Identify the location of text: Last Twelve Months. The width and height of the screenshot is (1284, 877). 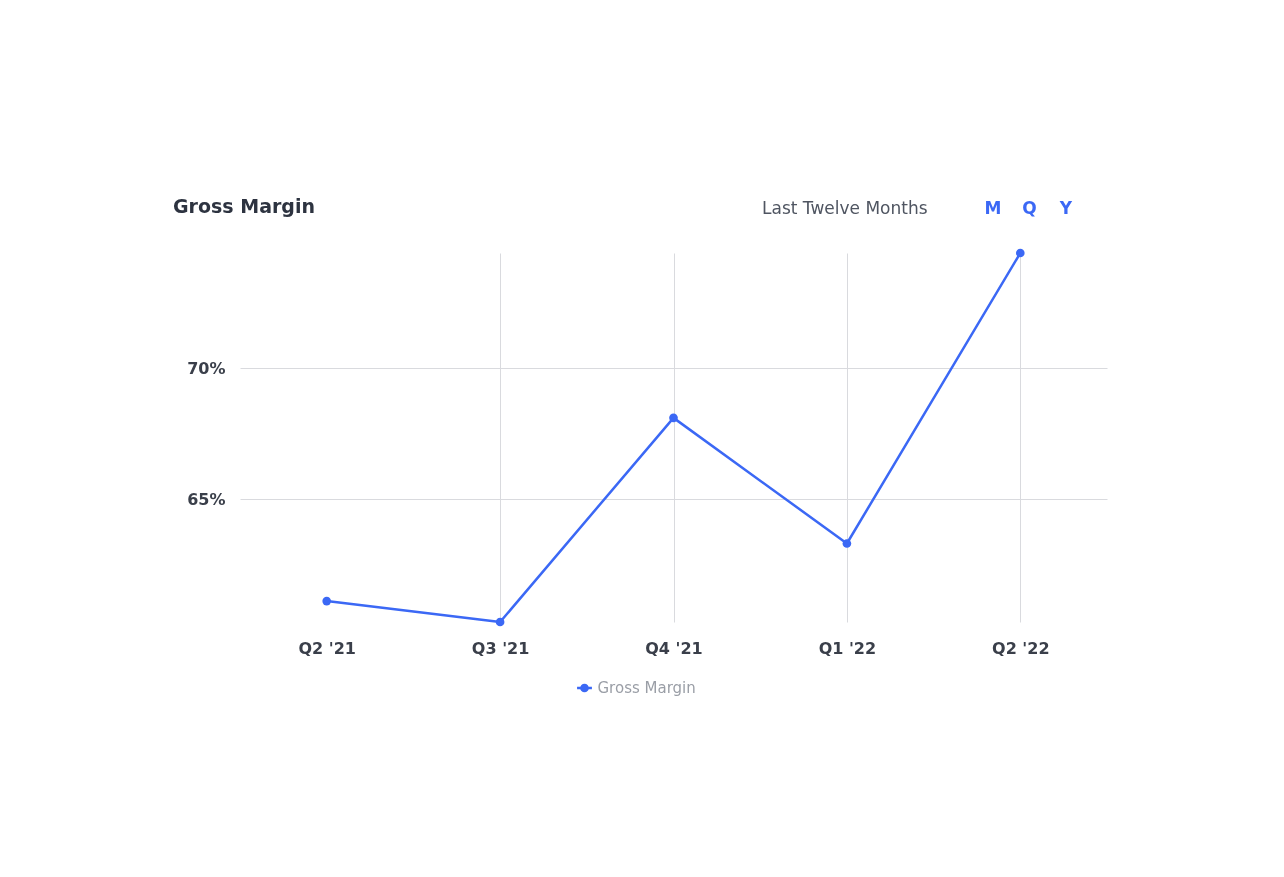
(845, 208).